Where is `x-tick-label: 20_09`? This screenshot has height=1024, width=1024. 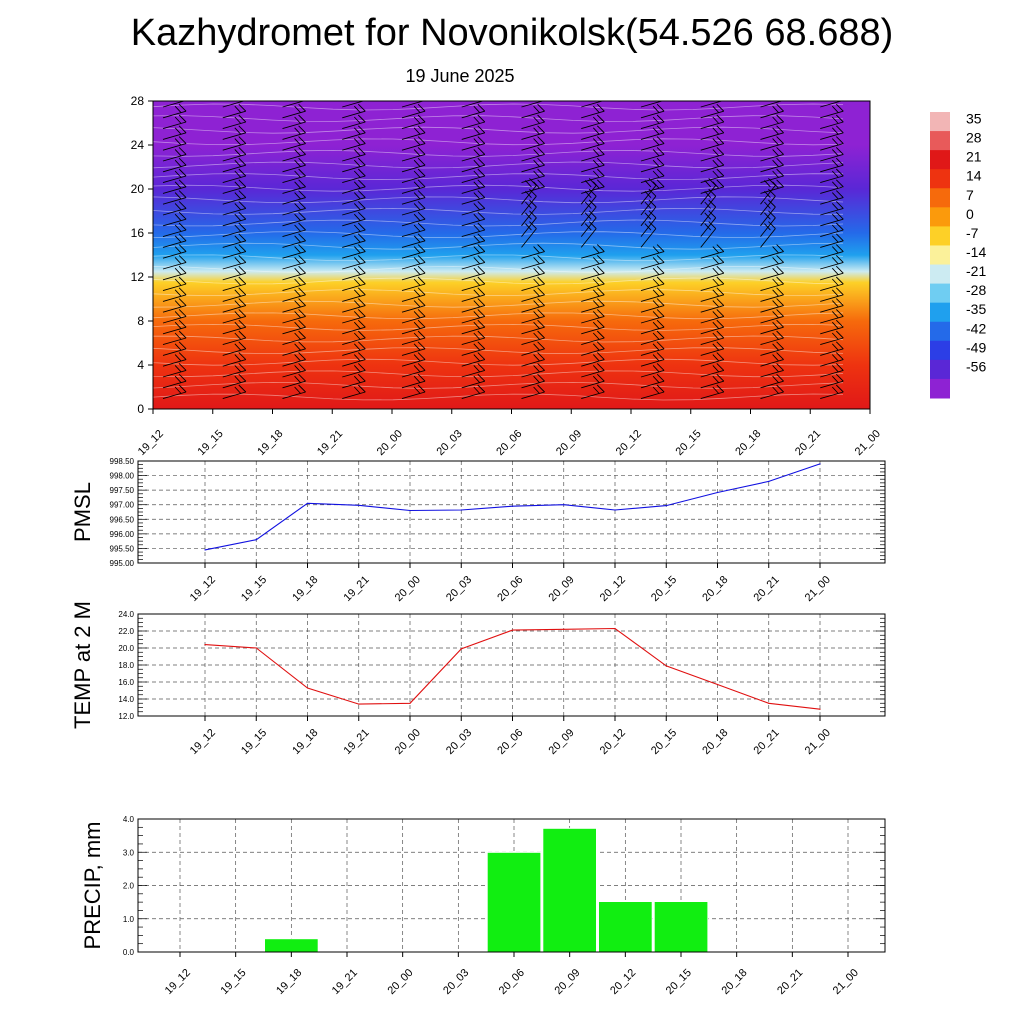 x-tick-label: 20_09 is located at coordinates (562, 589).